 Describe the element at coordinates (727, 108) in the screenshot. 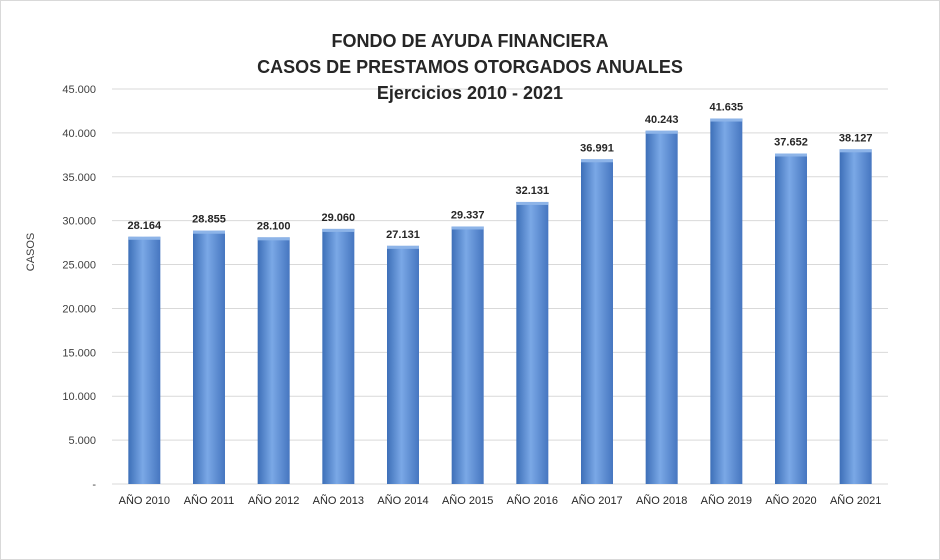

I see `data-label: 41.635` at that location.